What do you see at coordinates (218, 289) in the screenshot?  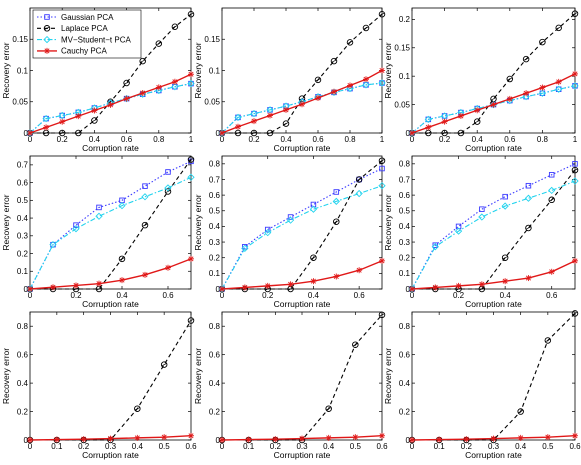 I see `y-tick-label: 0` at bounding box center [218, 289].